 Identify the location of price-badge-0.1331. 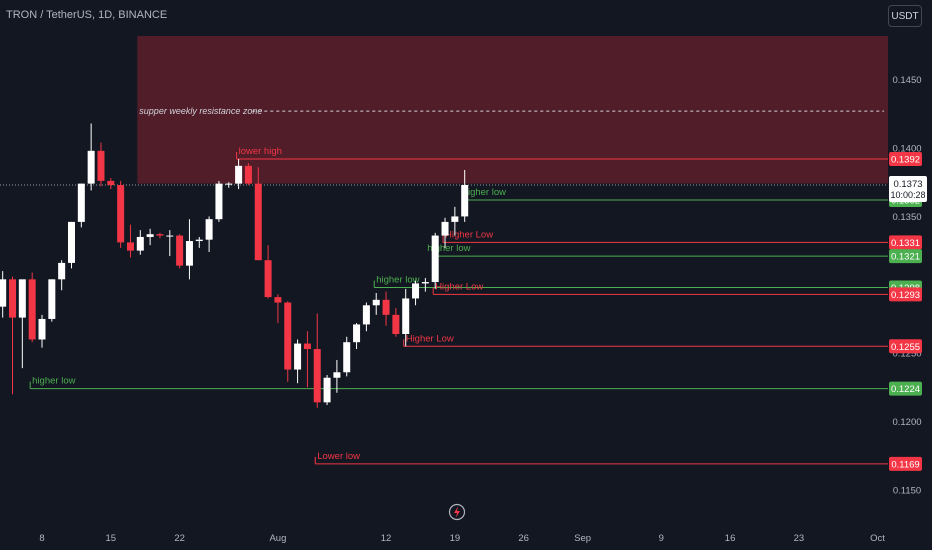
(905, 242).